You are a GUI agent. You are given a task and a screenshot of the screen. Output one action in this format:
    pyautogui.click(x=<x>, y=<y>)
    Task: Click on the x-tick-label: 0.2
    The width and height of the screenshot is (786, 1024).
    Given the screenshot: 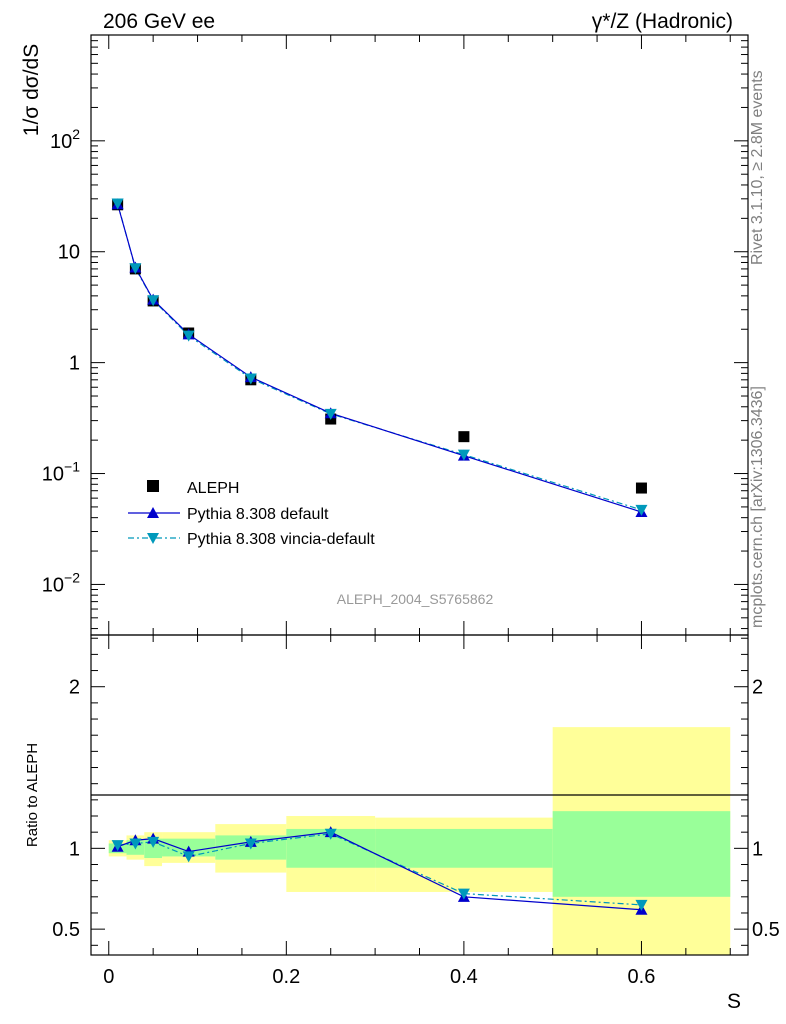 What is the action you would take?
    pyautogui.click(x=286, y=977)
    